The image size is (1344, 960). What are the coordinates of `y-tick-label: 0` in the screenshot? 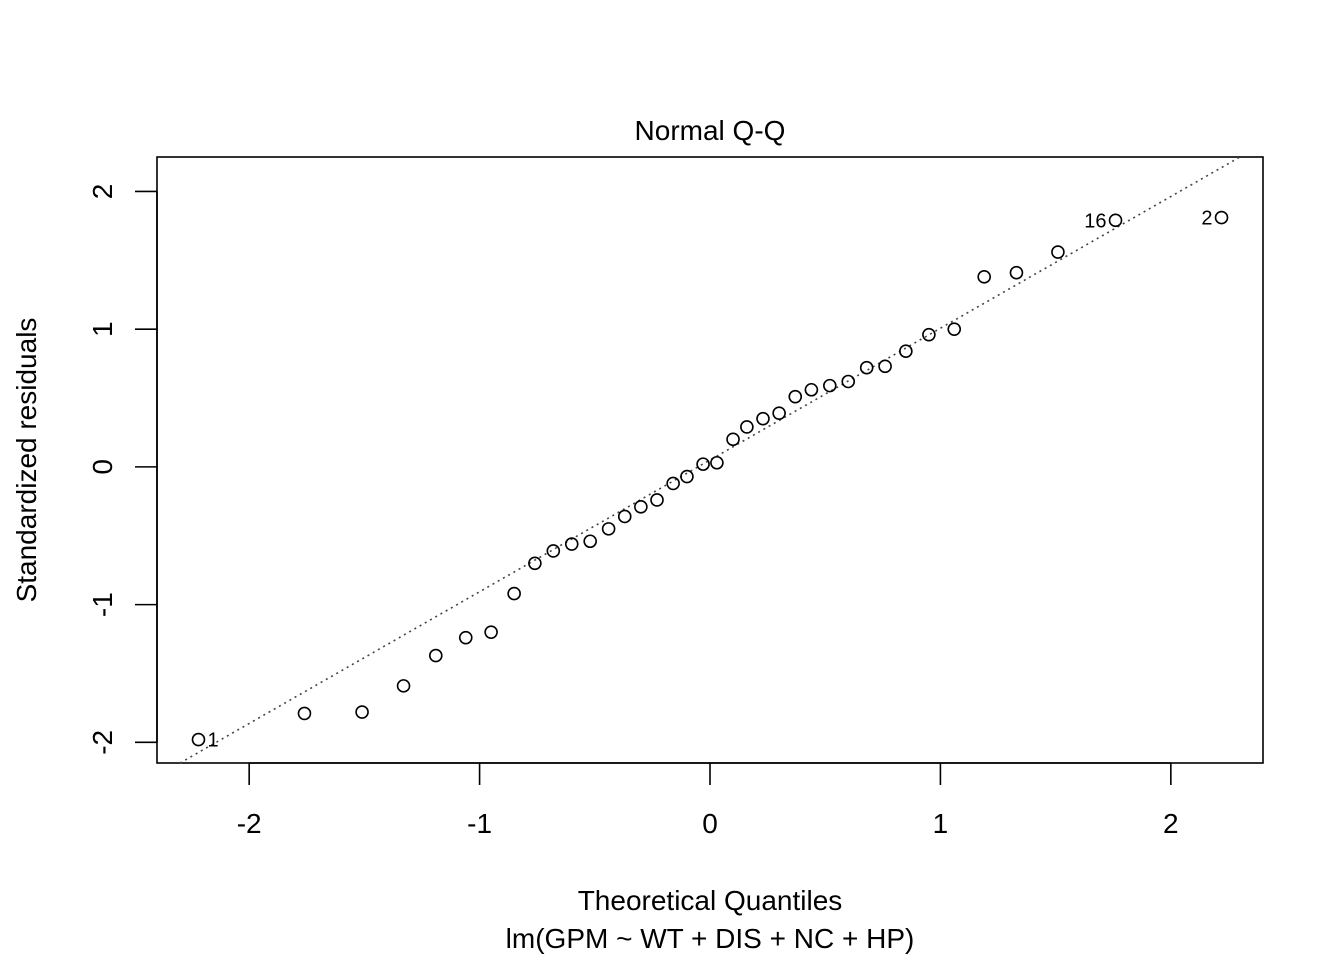 It's located at (102, 467).